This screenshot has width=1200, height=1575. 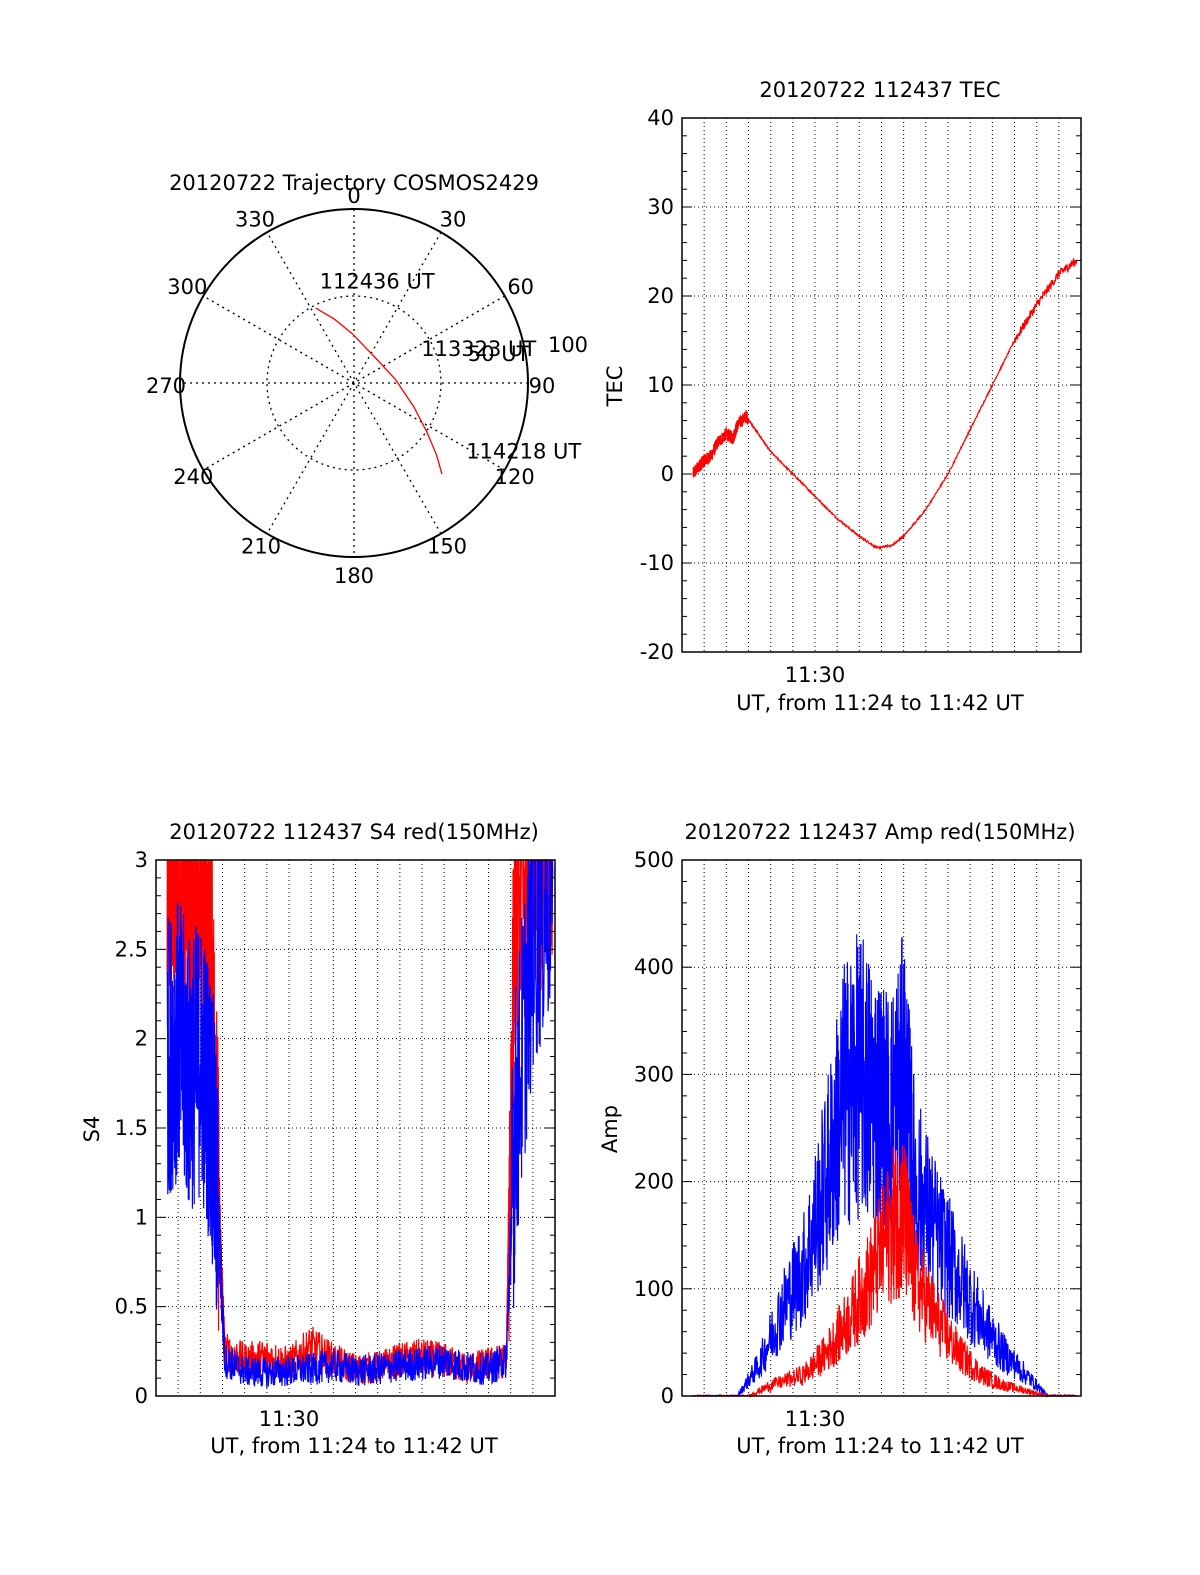 What do you see at coordinates (610, 1129) in the screenshot?
I see `amp-ylabel: Amp` at bounding box center [610, 1129].